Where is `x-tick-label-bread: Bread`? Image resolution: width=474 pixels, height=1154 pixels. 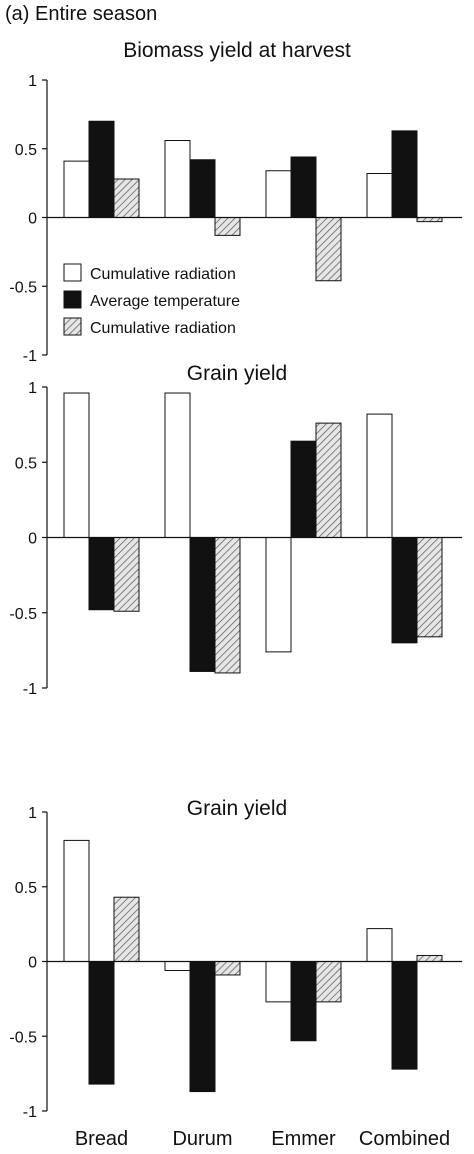 x-tick-label-bread: Bread is located at coordinates (101, 1139).